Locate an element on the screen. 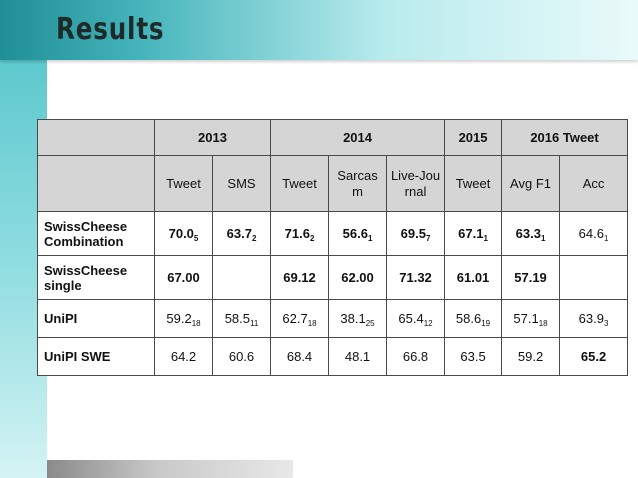  score-value: 65.2 is located at coordinates (593, 356).